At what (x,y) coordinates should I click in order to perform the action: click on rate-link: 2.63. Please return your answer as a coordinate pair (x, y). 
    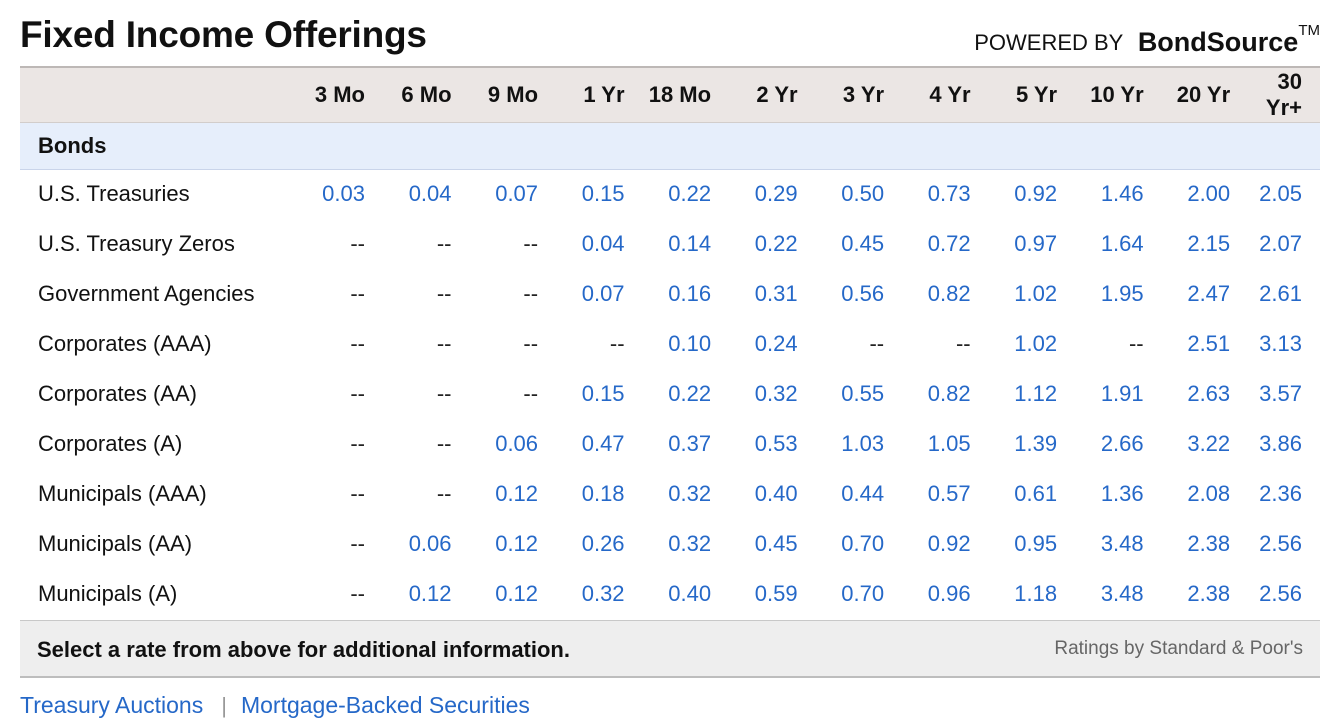
    Looking at the image, I should click on (1209, 393).